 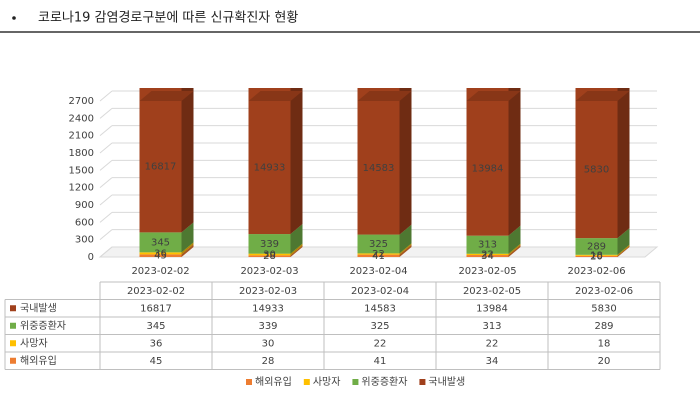 What do you see at coordinates (91, 257) in the screenshot?
I see `y-tick-label: 0` at bounding box center [91, 257].